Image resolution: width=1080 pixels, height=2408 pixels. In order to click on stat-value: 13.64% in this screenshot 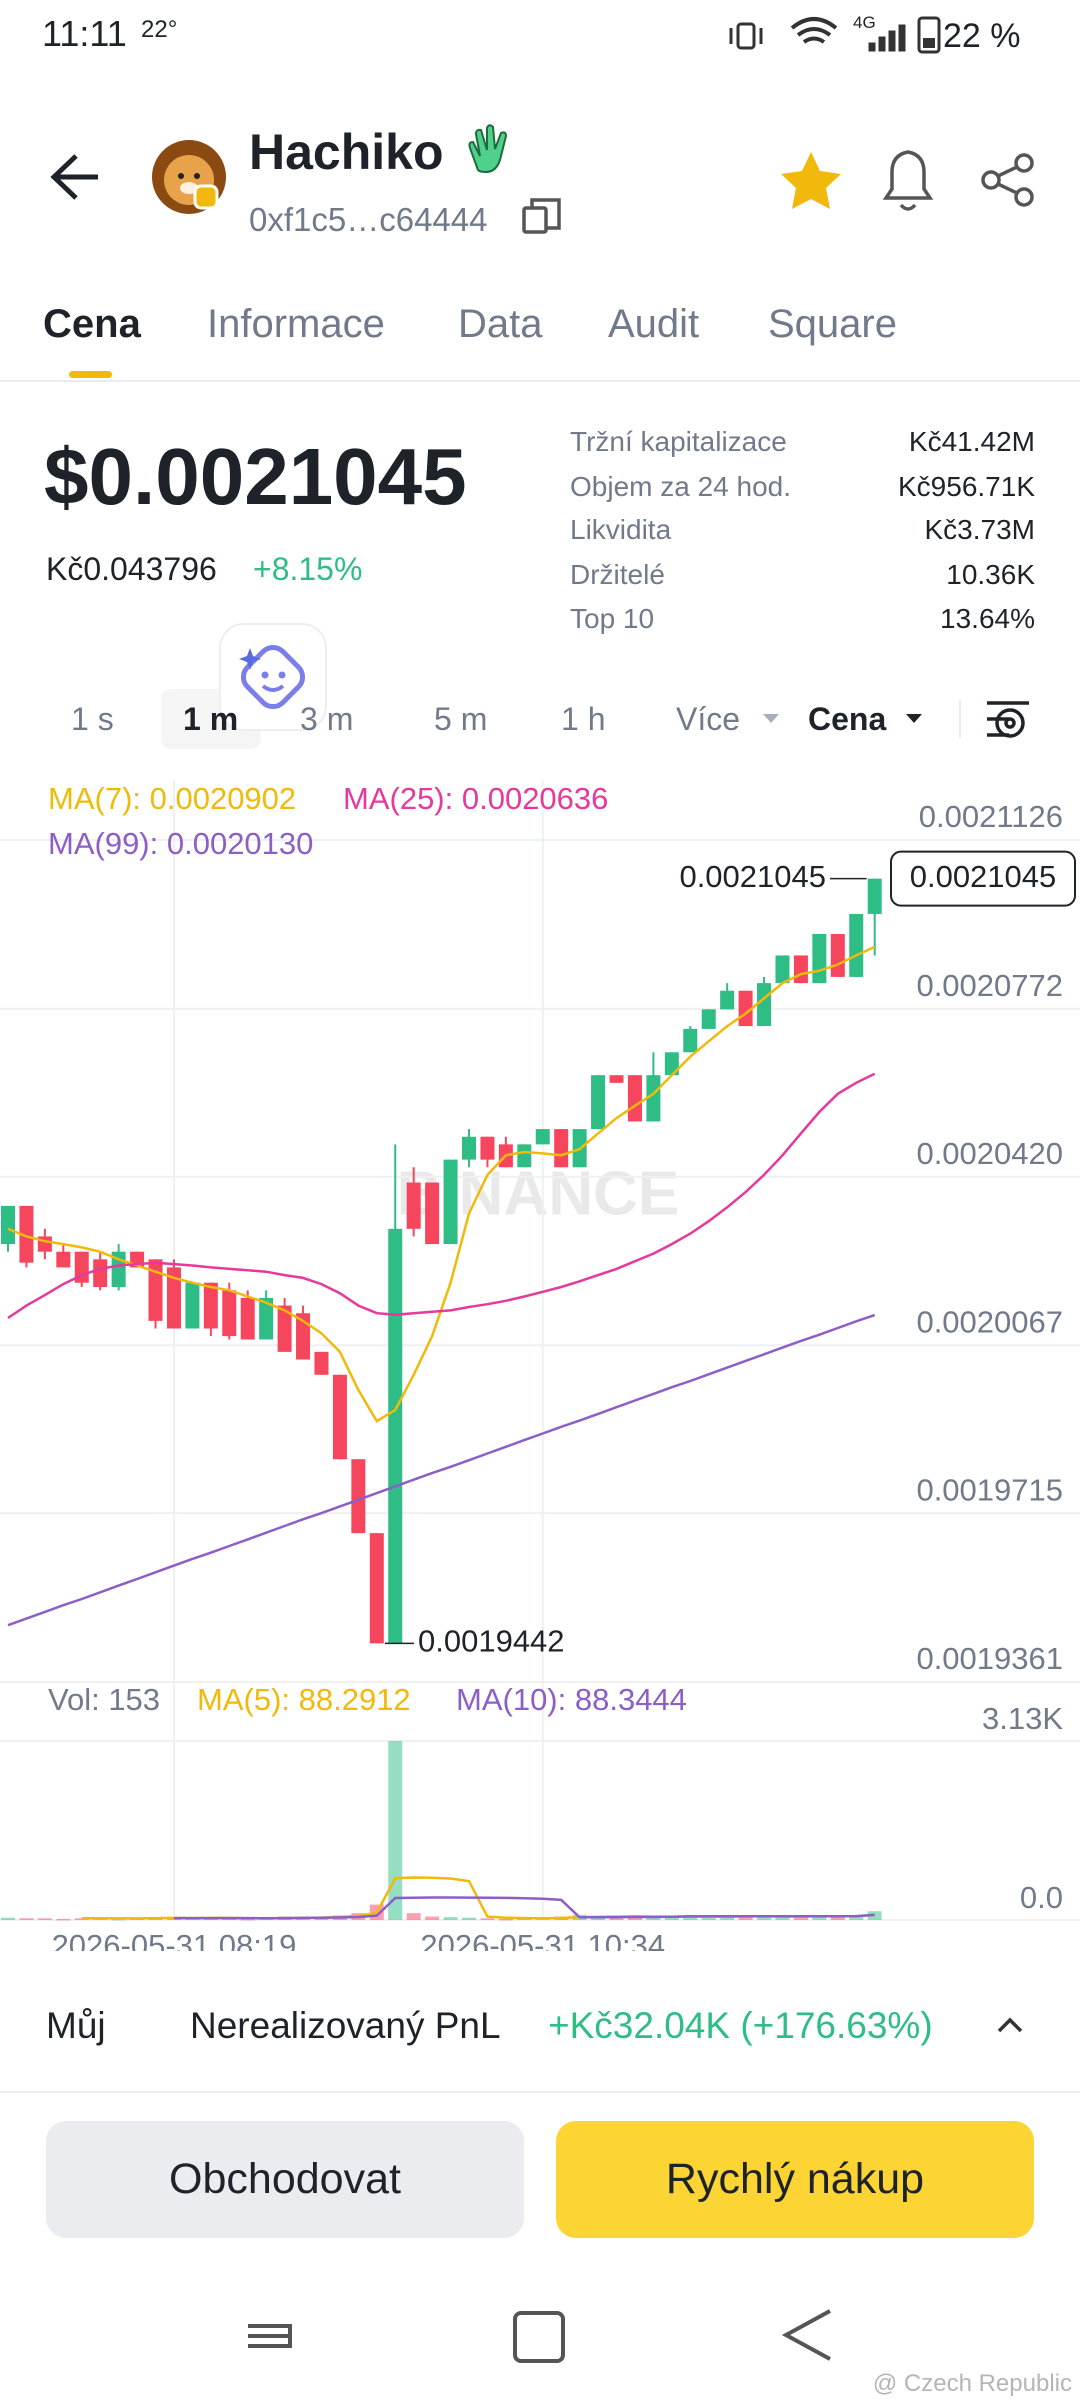, I will do `click(987, 618)`.